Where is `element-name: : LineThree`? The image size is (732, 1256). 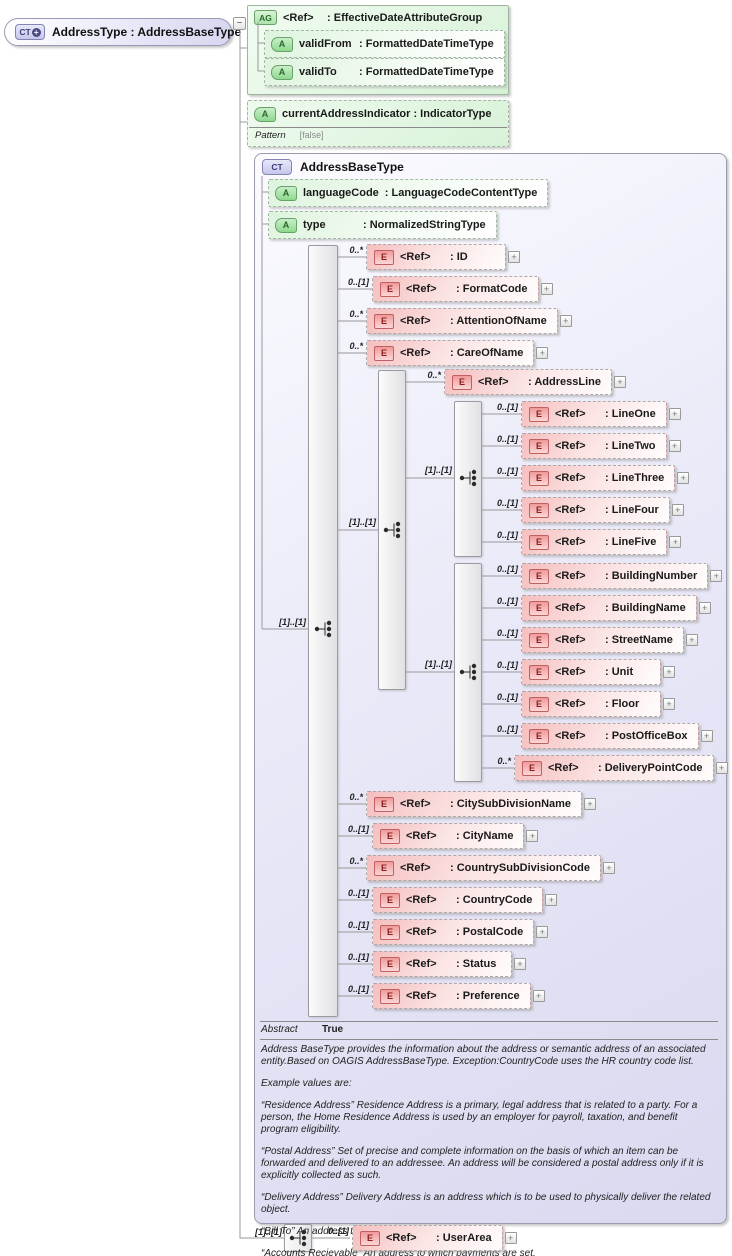
element-name: : LineThree is located at coordinates (635, 478).